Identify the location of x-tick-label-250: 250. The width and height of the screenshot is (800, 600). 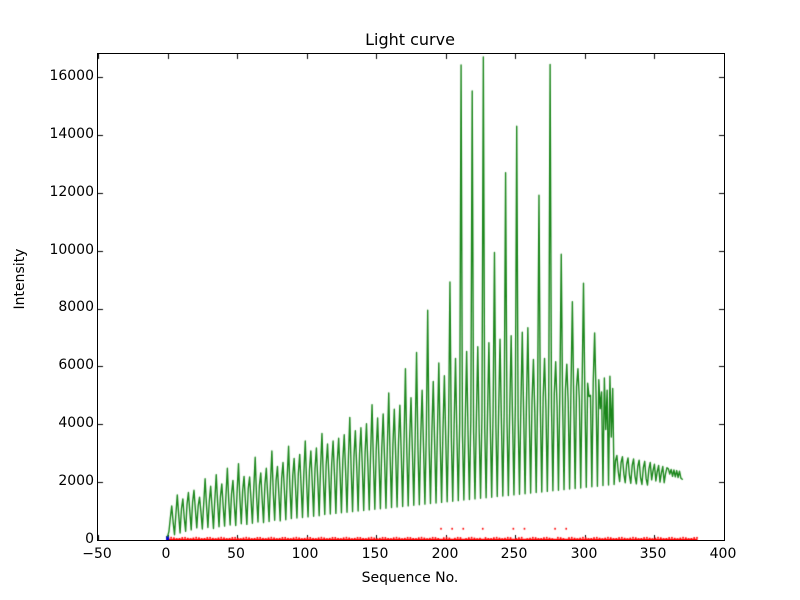
(514, 554).